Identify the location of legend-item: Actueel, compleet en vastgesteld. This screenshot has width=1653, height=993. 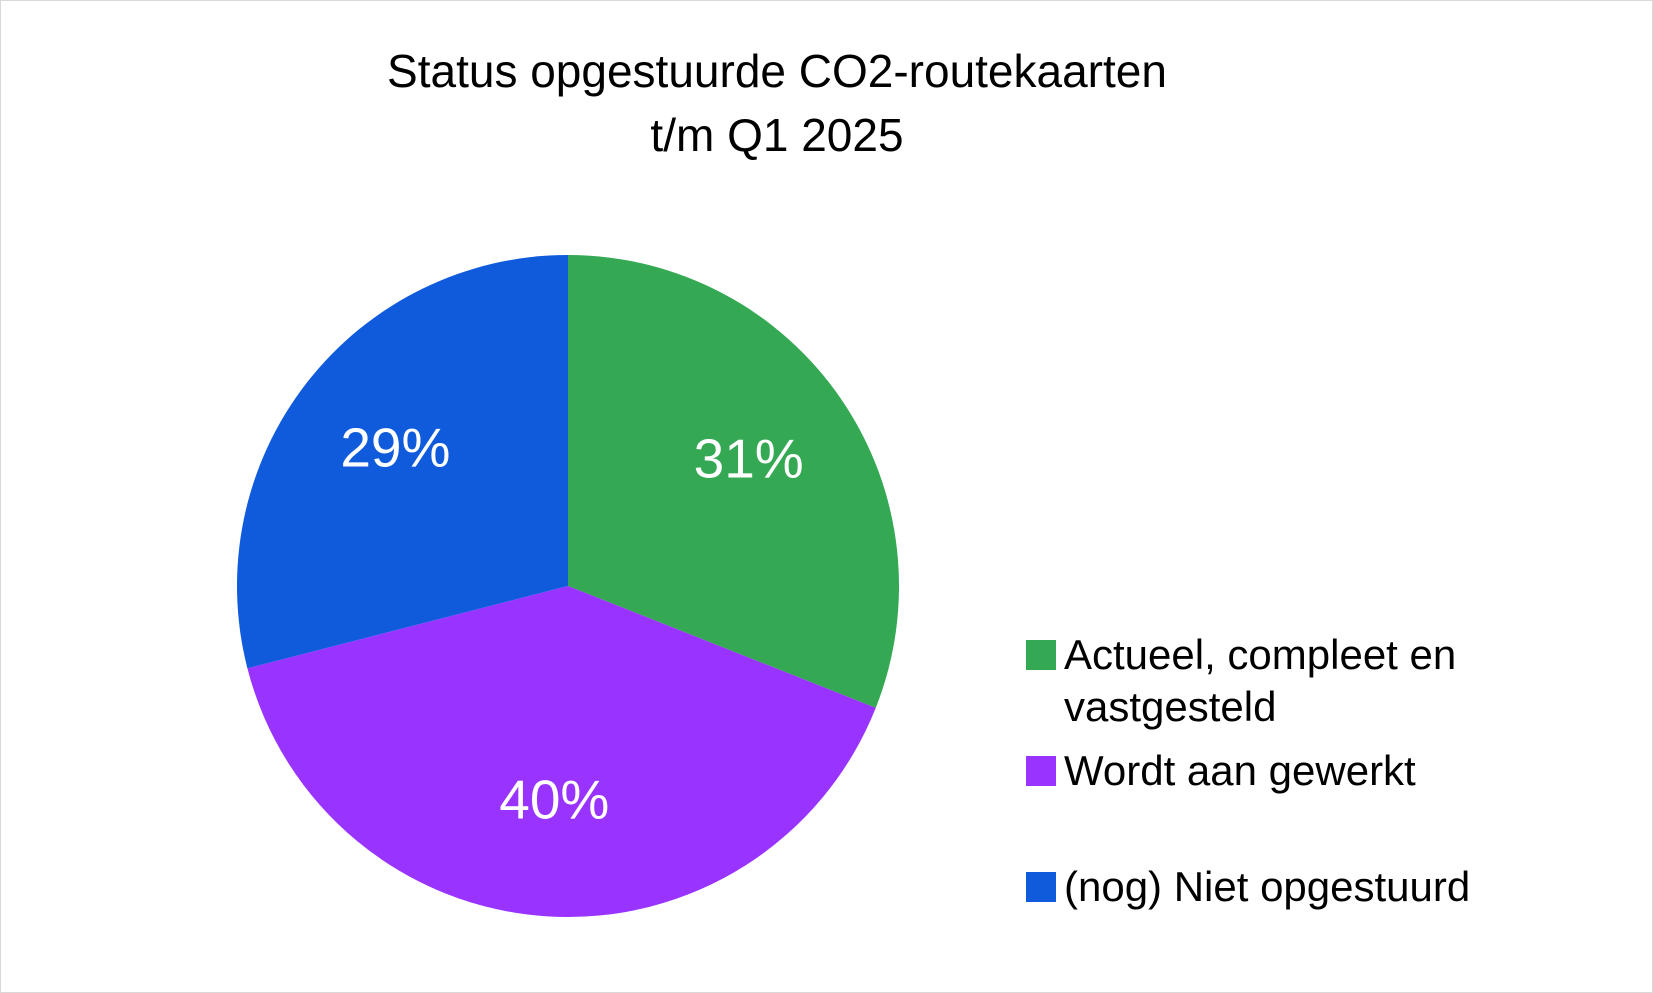
(1276, 687).